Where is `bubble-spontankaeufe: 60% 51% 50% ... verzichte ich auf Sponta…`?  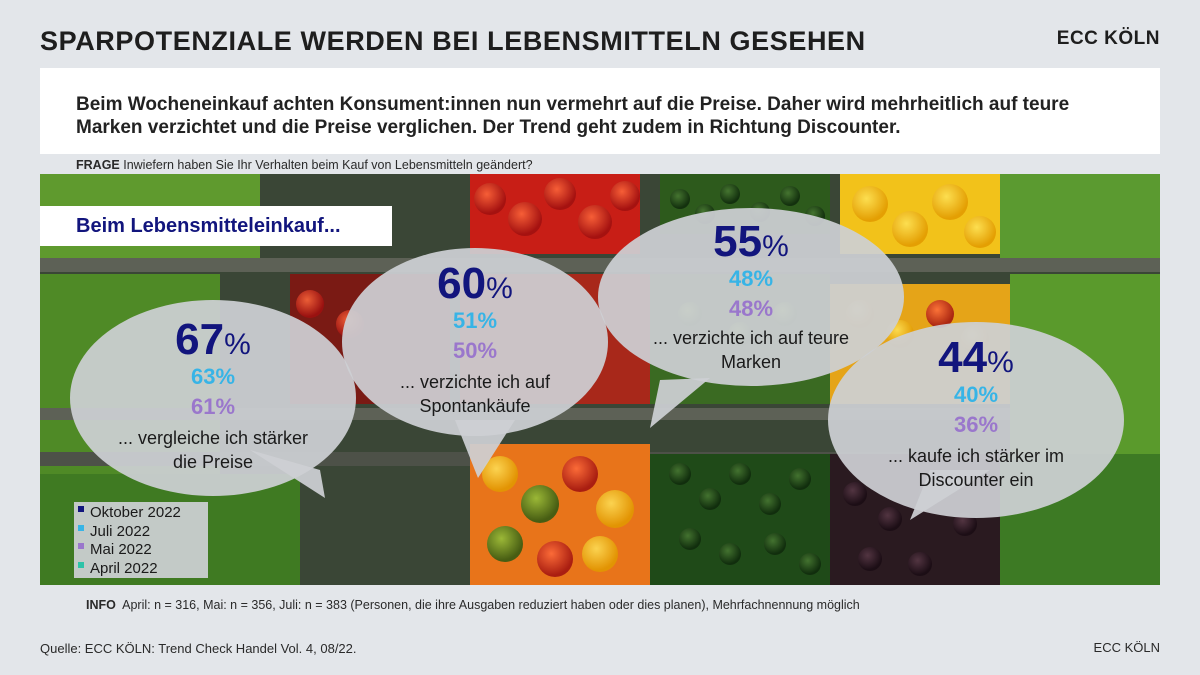
bubble-spontankaeufe: 60% 51% 50% ... verzichte ich auf Sponta… is located at coordinates (475, 342).